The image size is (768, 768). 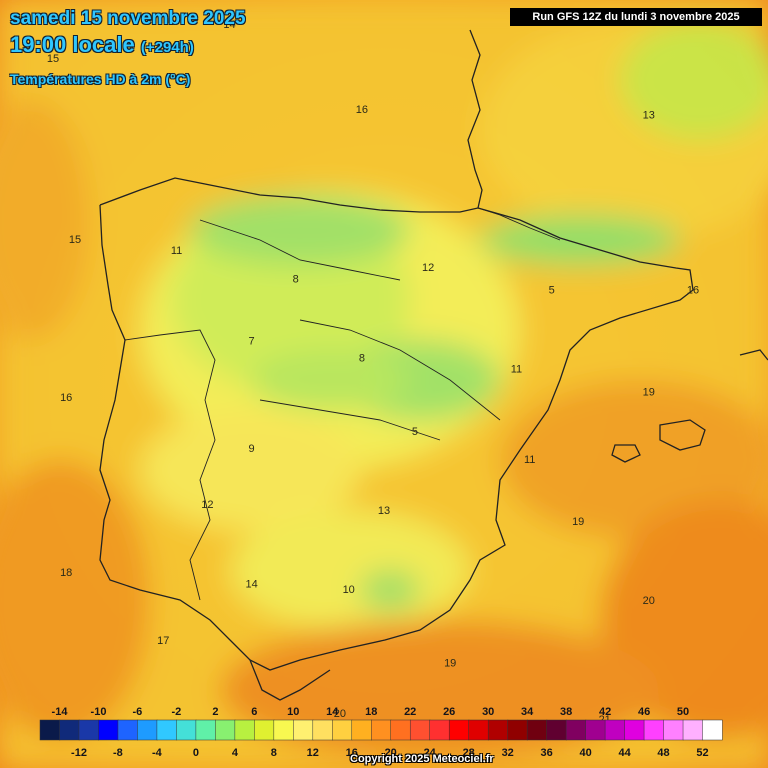 I want to click on forecast-date: samedi 15 novembre 2025, so click(x=128, y=18).